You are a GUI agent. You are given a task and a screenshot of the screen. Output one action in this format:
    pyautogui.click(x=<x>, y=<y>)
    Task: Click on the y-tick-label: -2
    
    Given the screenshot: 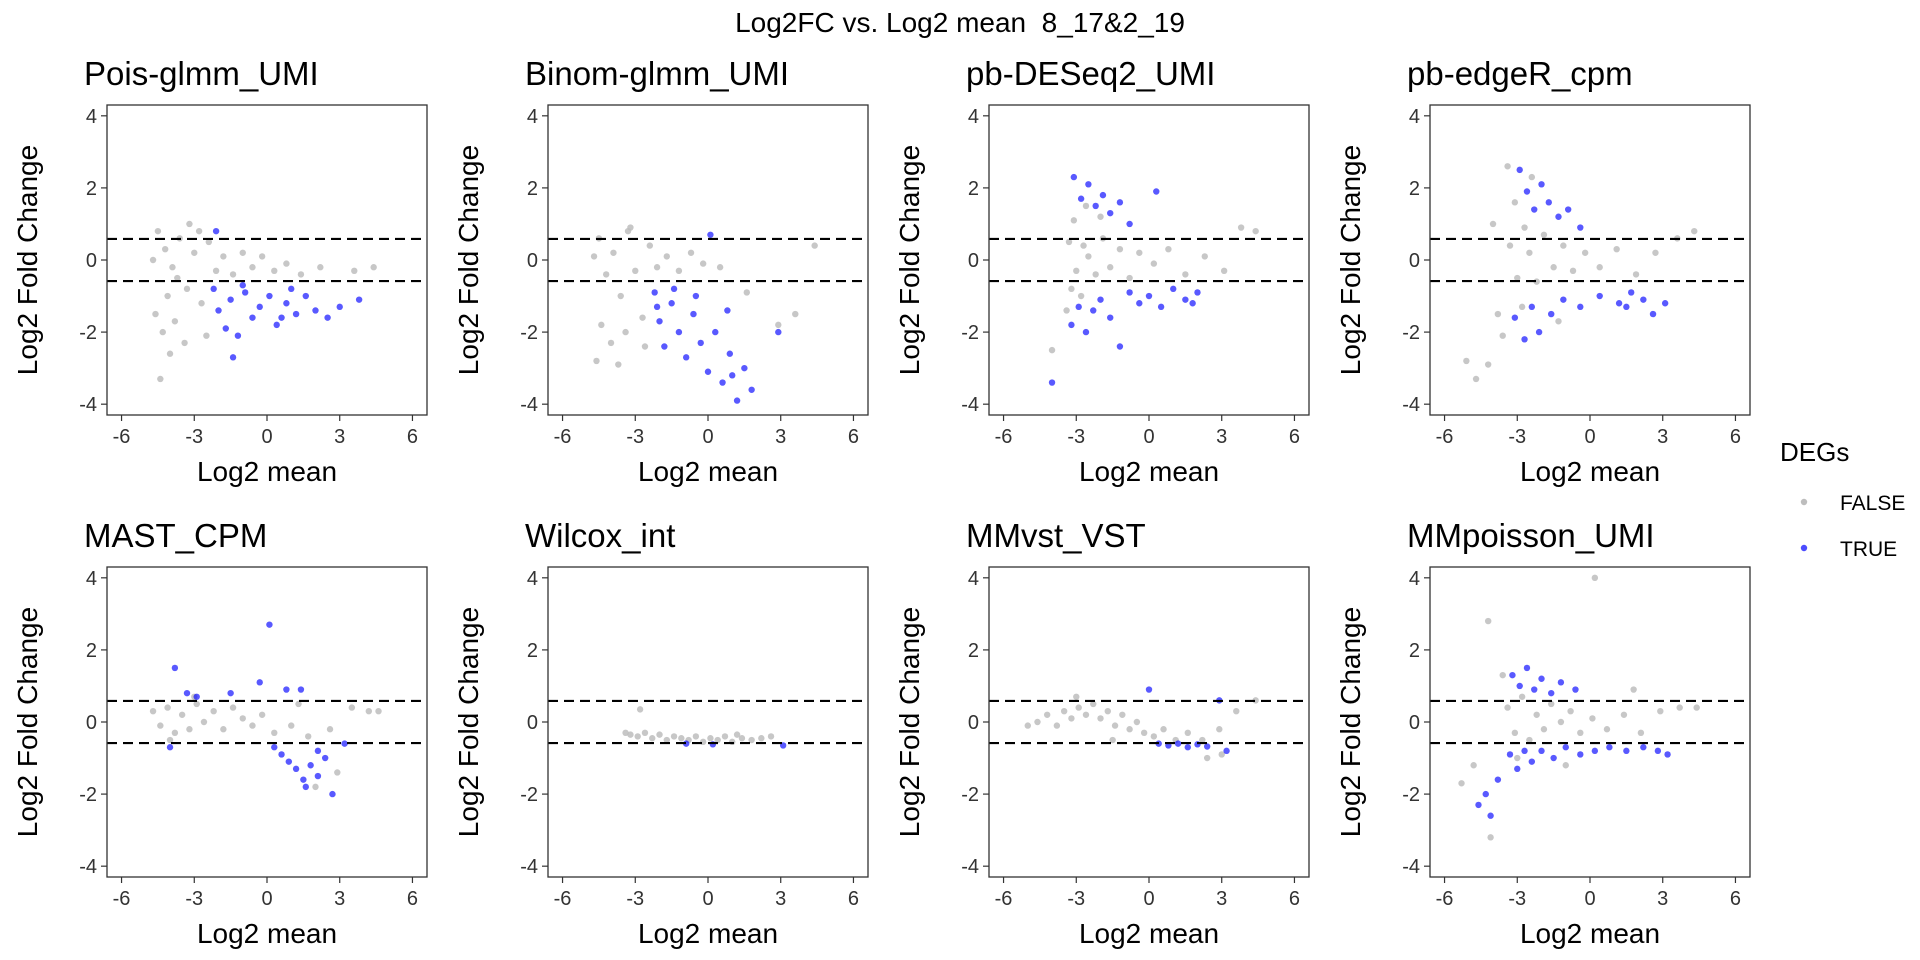 What is the action you would take?
    pyautogui.click(x=1411, y=333)
    